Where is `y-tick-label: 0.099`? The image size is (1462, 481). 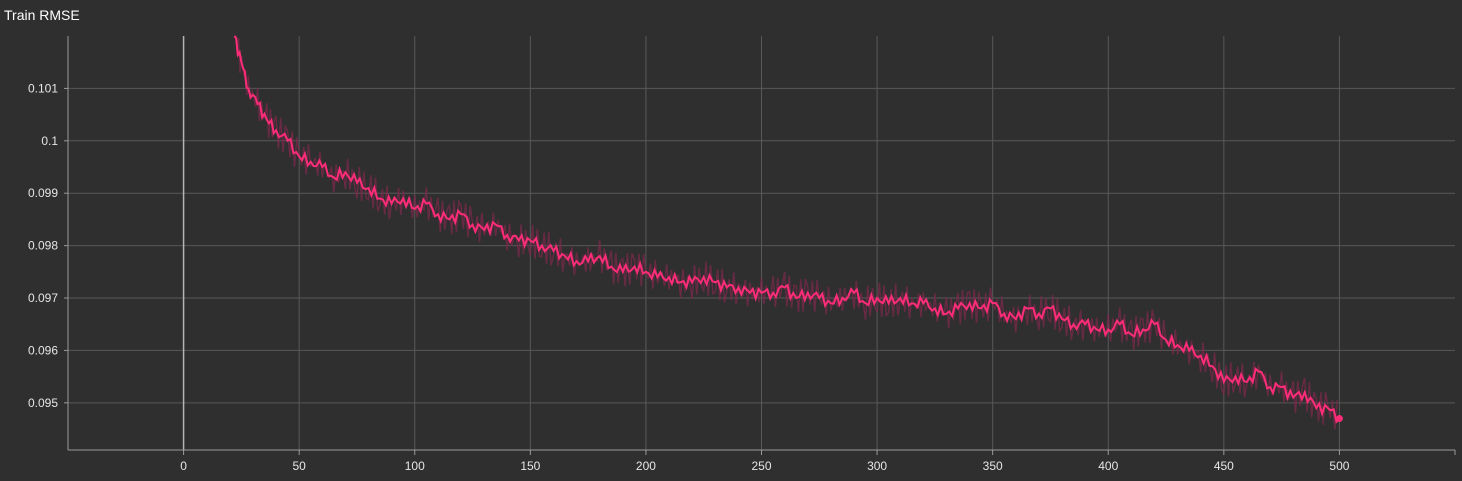 y-tick-label: 0.099 is located at coordinates (43, 193).